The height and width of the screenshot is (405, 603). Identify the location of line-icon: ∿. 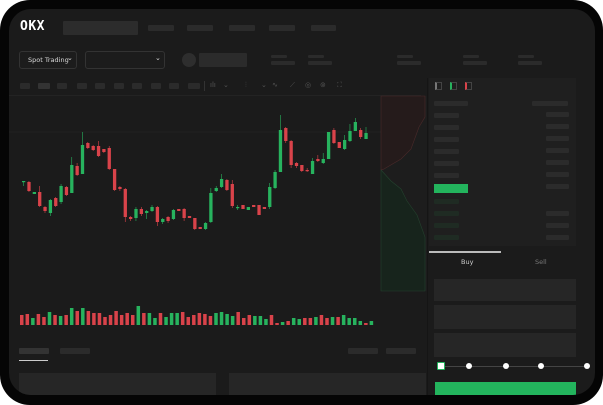
(275, 85).